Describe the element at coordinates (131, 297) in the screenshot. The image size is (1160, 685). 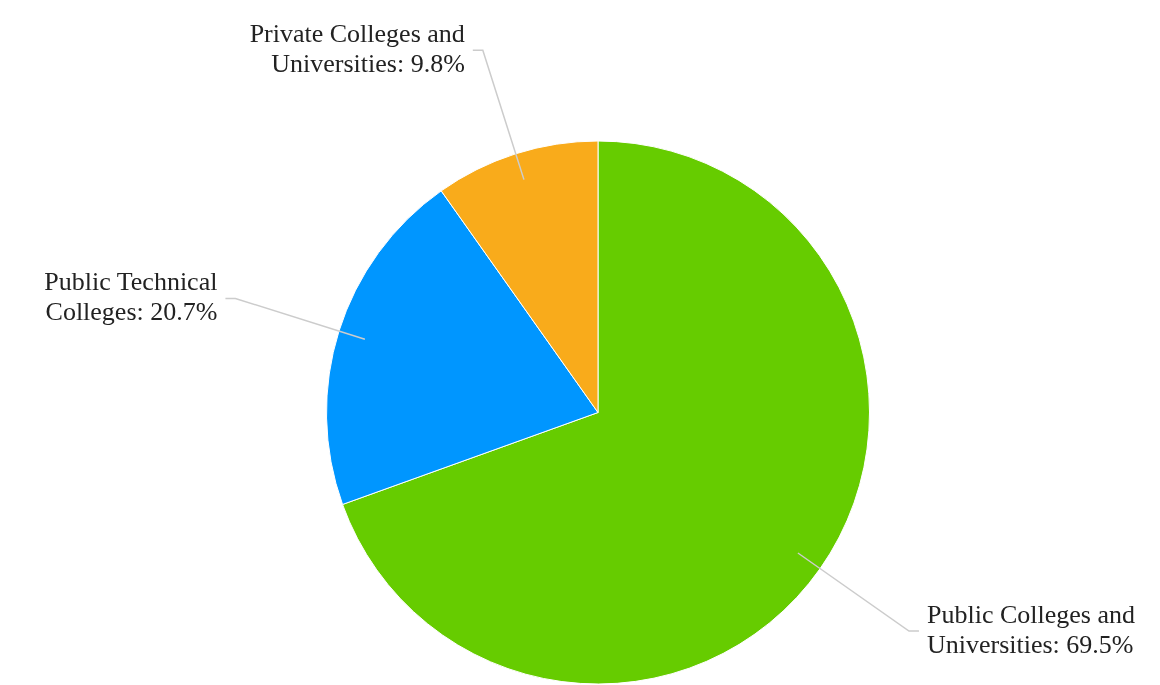
I see `slice-label: Public Technical Colleges: 20.7%` at that location.